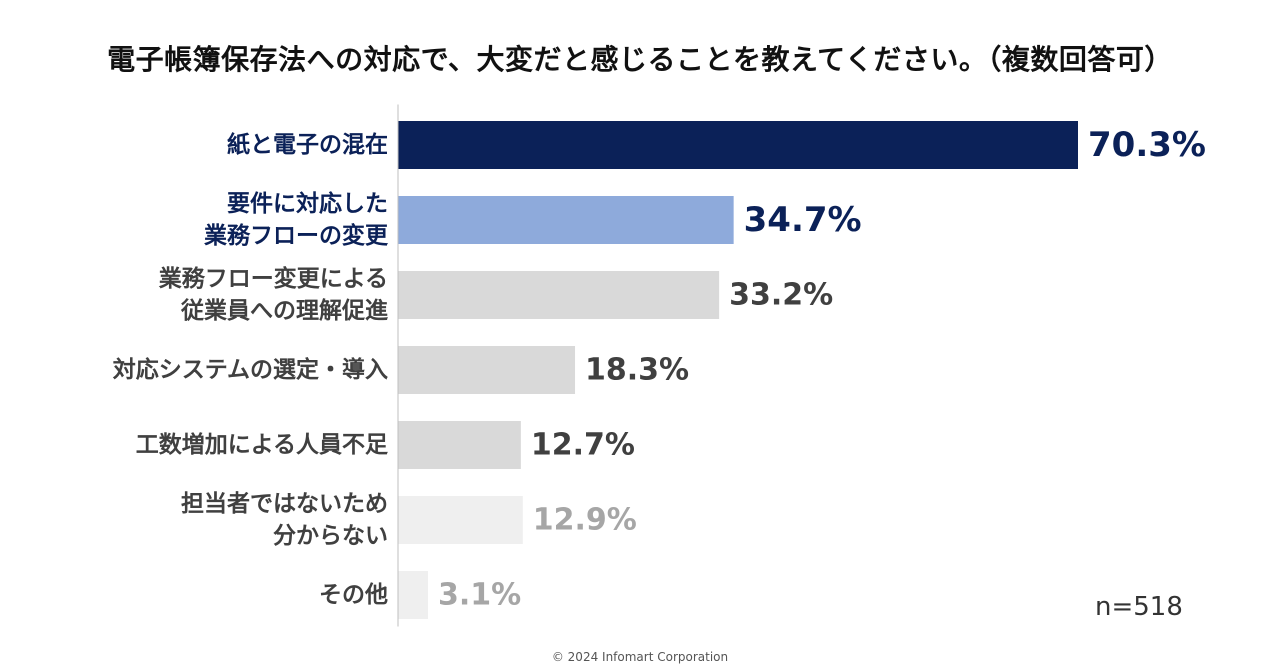 The height and width of the screenshot is (670, 1280). I want to click on category-label-line: 紙と電子の混在, so click(307, 144).